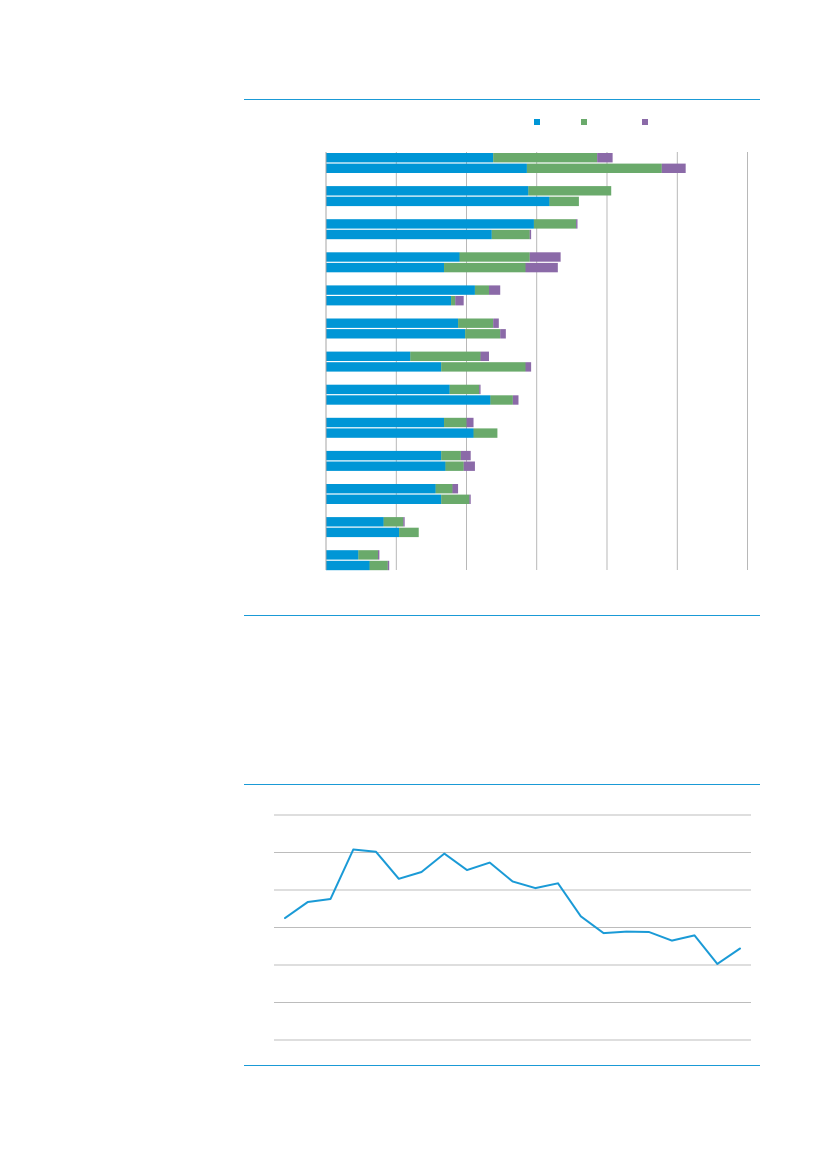 This screenshot has height=1169, width=827. Describe the element at coordinates (503, 334) in the screenshot. I see `bar-segment-5-1-s2` at that location.